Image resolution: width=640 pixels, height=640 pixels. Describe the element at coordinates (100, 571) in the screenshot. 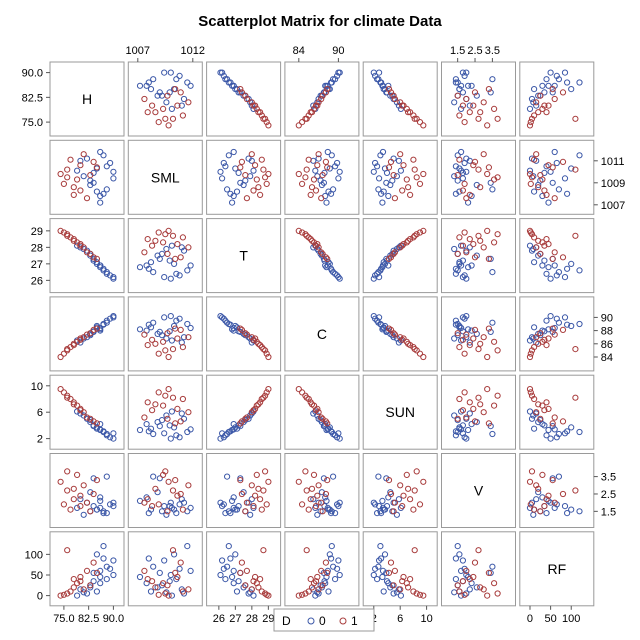

I see `point-d0-19-rf-h` at that location.